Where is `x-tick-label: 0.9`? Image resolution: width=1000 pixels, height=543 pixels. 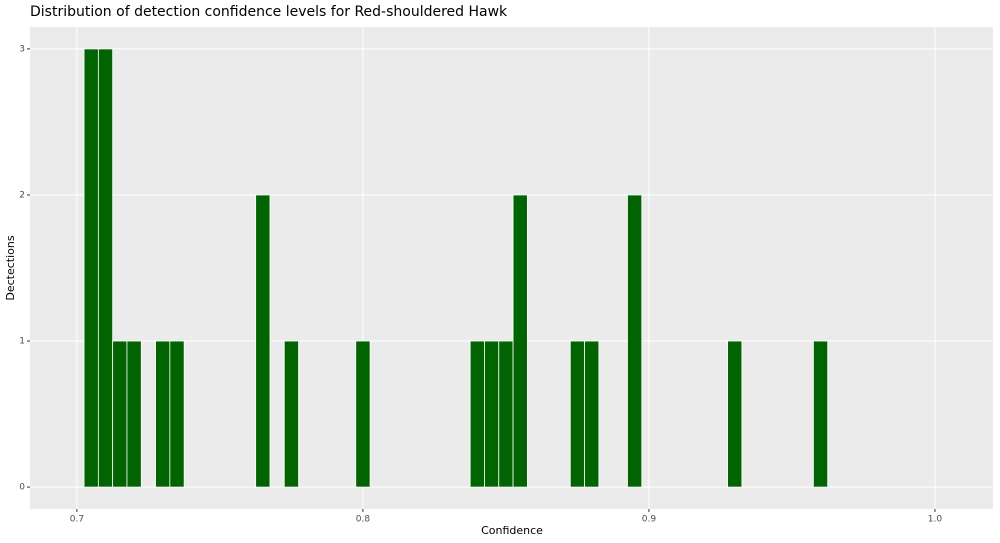
x-tick-label: 0.9 is located at coordinates (649, 520).